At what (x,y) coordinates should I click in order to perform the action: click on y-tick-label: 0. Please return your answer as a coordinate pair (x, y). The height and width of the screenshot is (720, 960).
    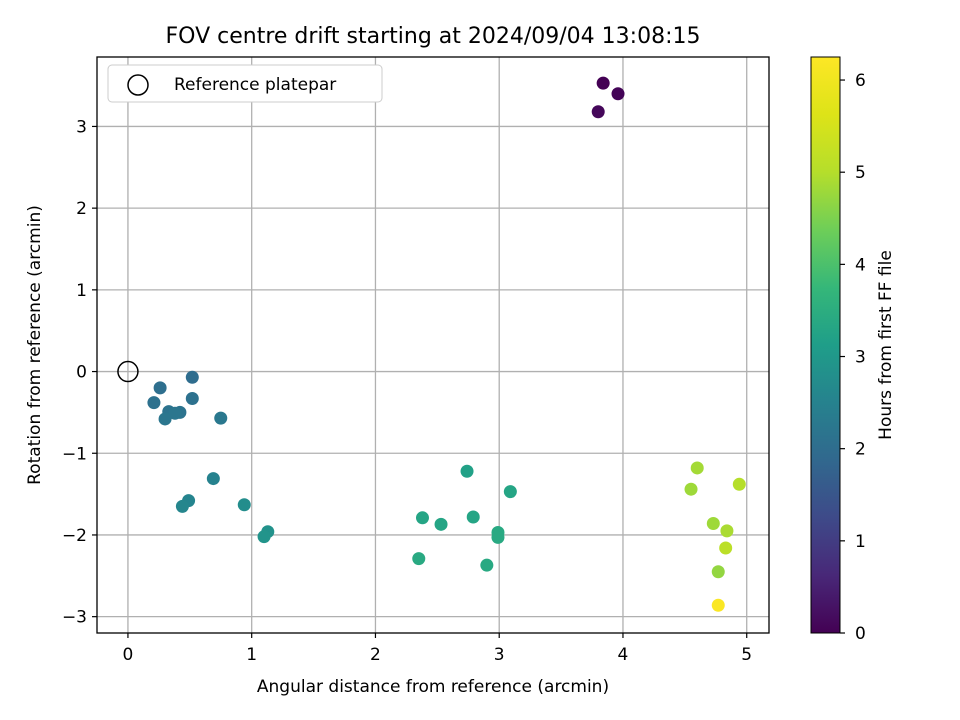
    Looking at the image, I should click on (81, 373).